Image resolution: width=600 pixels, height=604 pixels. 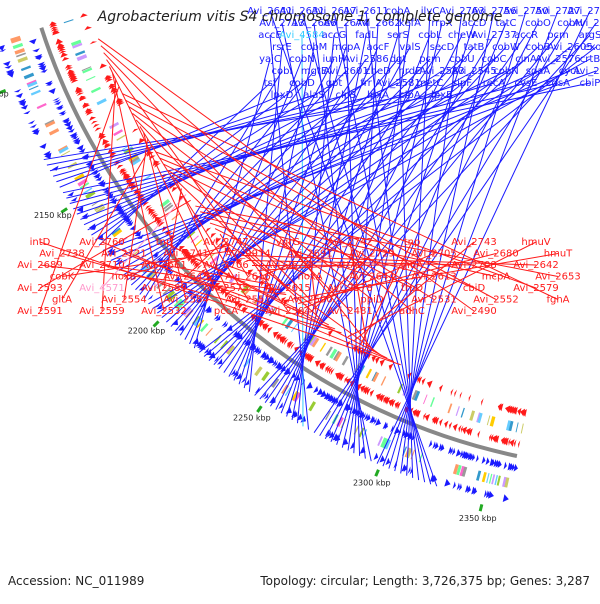 What do you see at coordinates (538, 23) in the screenshot?
I see `forward-gene-label: cobO` at bounding box center [538, 23].